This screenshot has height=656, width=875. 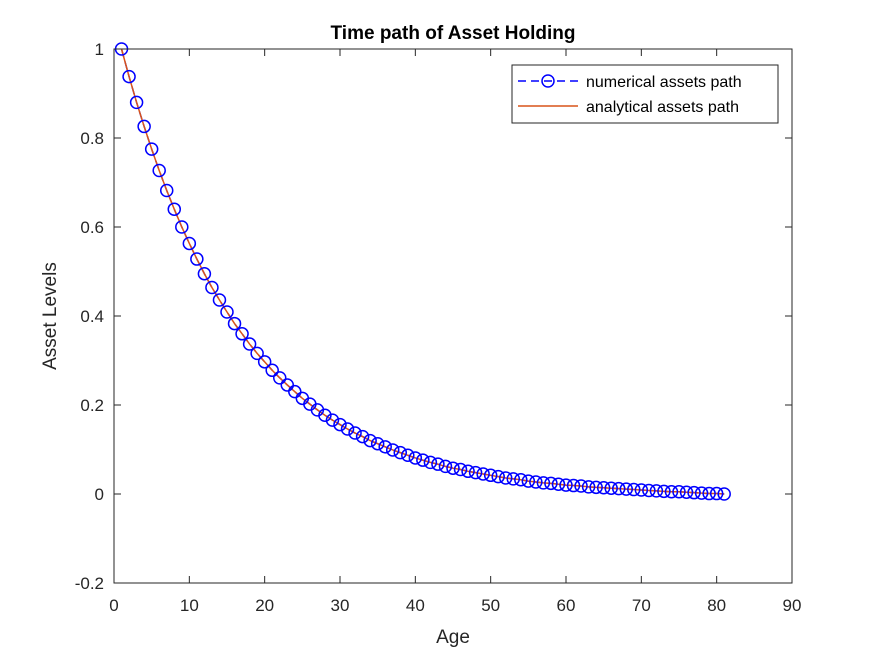 I want to click on y-tick-label: 0.8, so click(x=92, y=138).